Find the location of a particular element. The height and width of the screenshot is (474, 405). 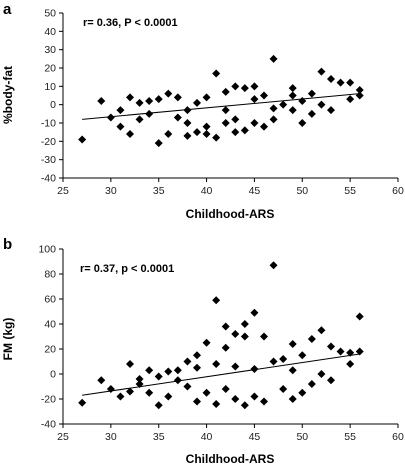

panel-b-x-tick-label: 30 is located at coordinates (111, 437).